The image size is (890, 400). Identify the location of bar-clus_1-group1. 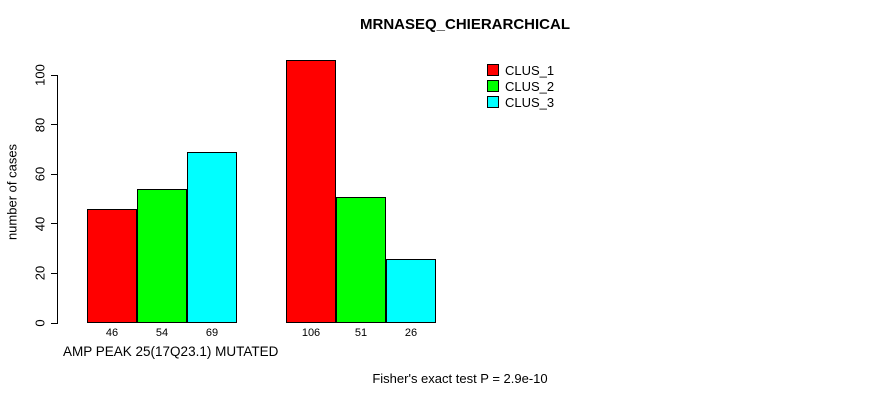
(112, 265).